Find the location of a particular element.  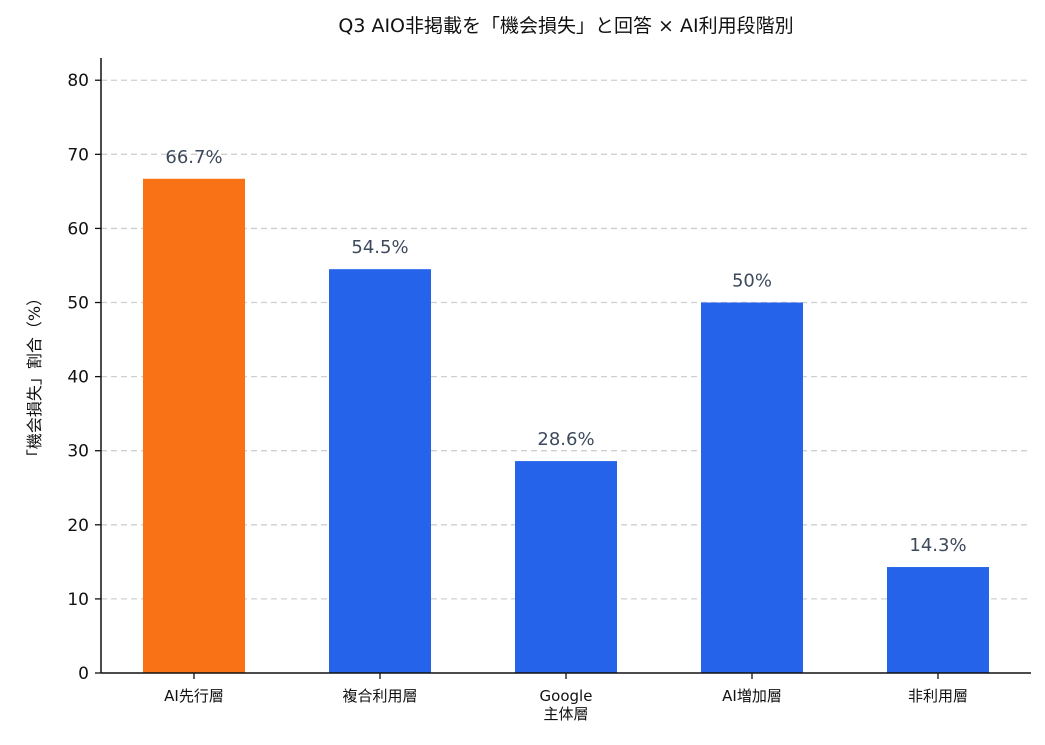

x-tick-label-line: Google is located at coordinates (566, 696).